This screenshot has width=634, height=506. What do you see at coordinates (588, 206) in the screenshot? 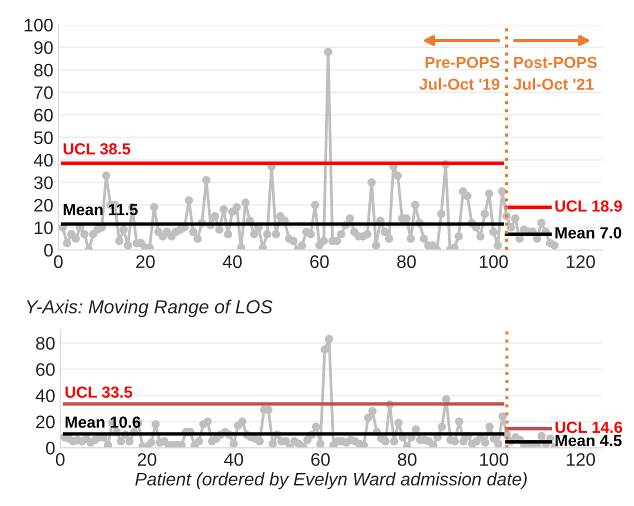
I see `series-label: UCL 18.9` at bounding box center [588, 206].